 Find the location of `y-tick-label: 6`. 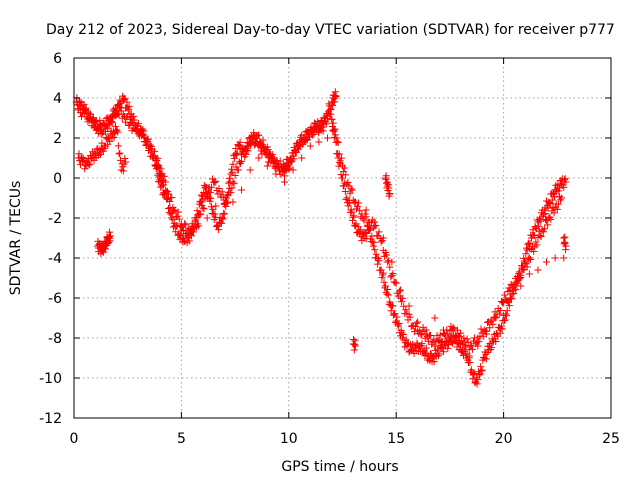

y-tick-label: 6 is located at coordinates (57, 59).